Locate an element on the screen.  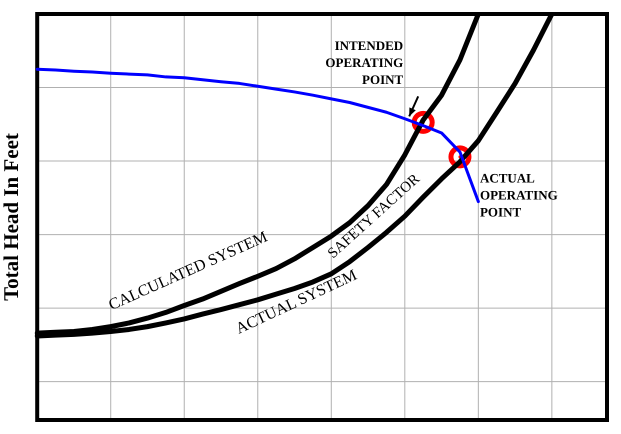
series-label: ACTUAL OPERATING POINT is located at coordinates (519, 195).